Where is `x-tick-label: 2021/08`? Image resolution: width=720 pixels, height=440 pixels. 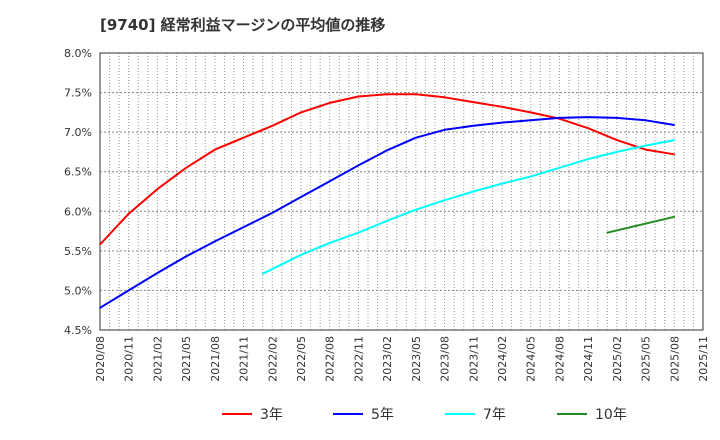 x-tick-label: 2021/08 is located at coordinates (215, 359).